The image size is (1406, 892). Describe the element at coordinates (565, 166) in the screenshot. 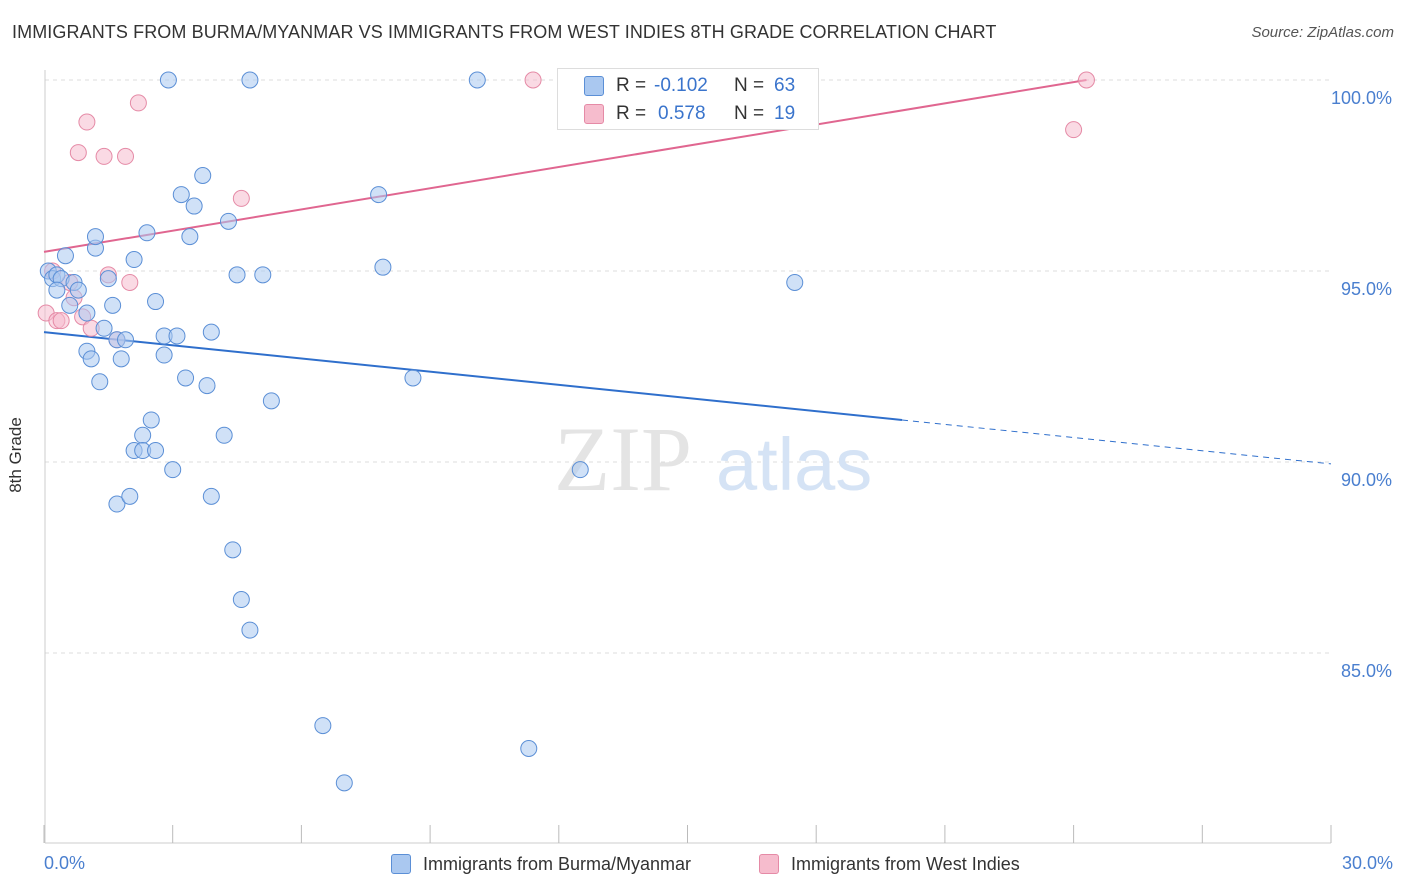

I see `trend-line-westindies` at that location.